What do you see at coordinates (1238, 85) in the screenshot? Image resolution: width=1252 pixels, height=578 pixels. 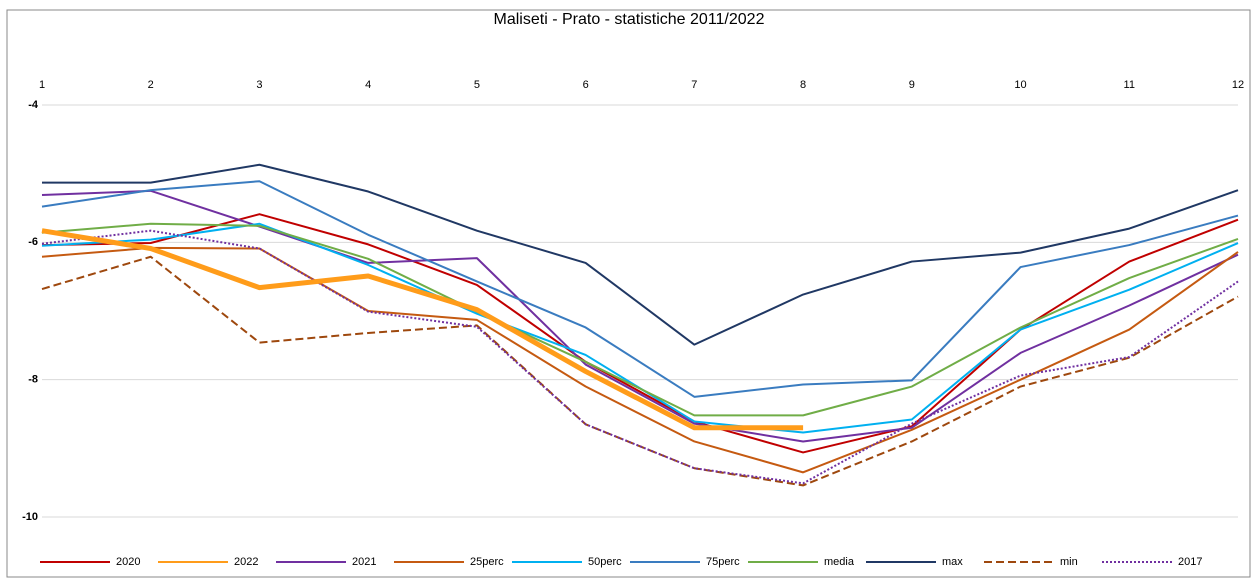 I see `x-tick-label: 12` at bounding box center [1238, 85].